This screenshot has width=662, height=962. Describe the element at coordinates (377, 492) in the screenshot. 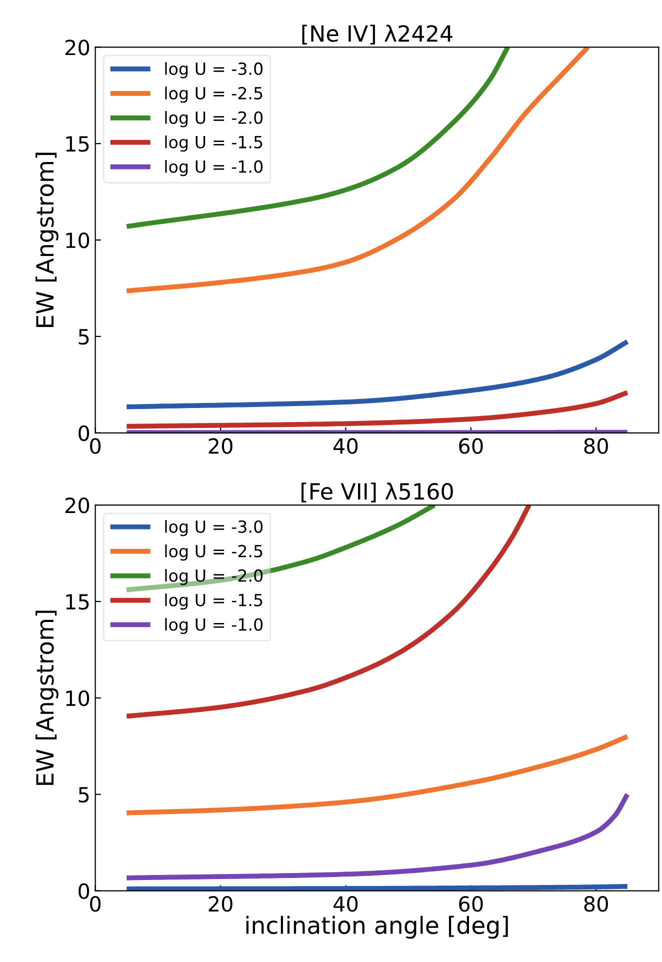

I see `chart-title: [Fe VII] λ5160` at that location.